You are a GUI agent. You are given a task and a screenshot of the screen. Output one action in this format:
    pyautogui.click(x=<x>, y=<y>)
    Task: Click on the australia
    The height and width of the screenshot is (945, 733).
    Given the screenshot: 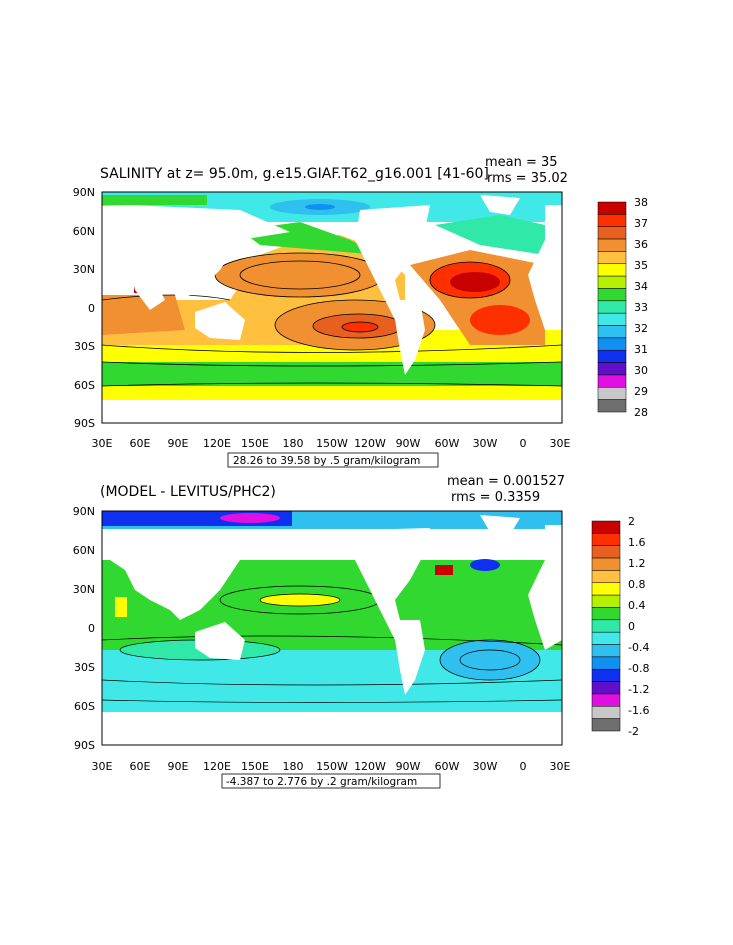 What is the action you would take?
    pyautogui.click(x=220, y=321)
    